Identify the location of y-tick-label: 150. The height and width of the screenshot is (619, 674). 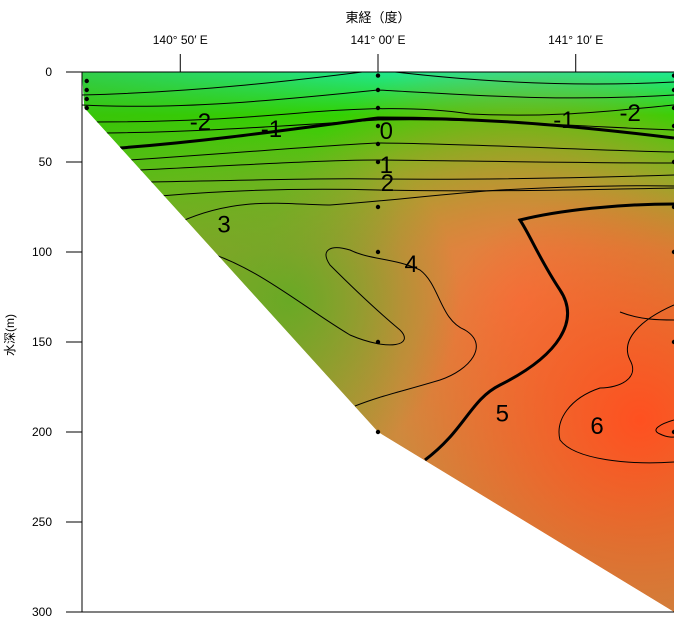
(42, 342).